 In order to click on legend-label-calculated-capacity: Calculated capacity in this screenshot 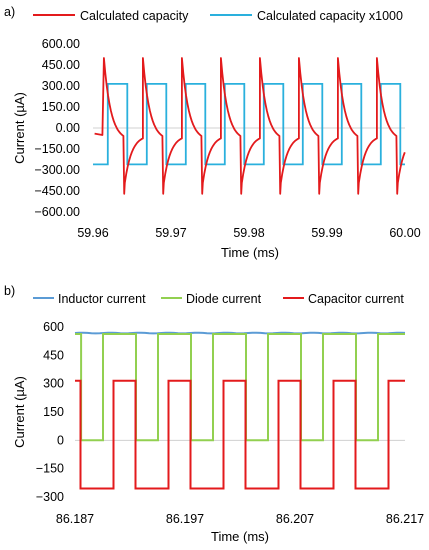, I will do `click(134, 16)`.